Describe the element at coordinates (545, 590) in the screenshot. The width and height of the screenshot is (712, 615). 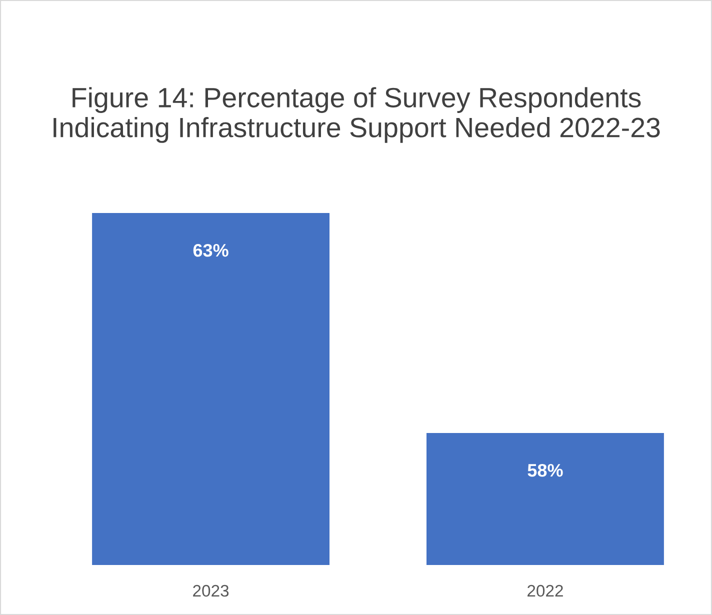
I see `x-tick-label: 2022` at that location.